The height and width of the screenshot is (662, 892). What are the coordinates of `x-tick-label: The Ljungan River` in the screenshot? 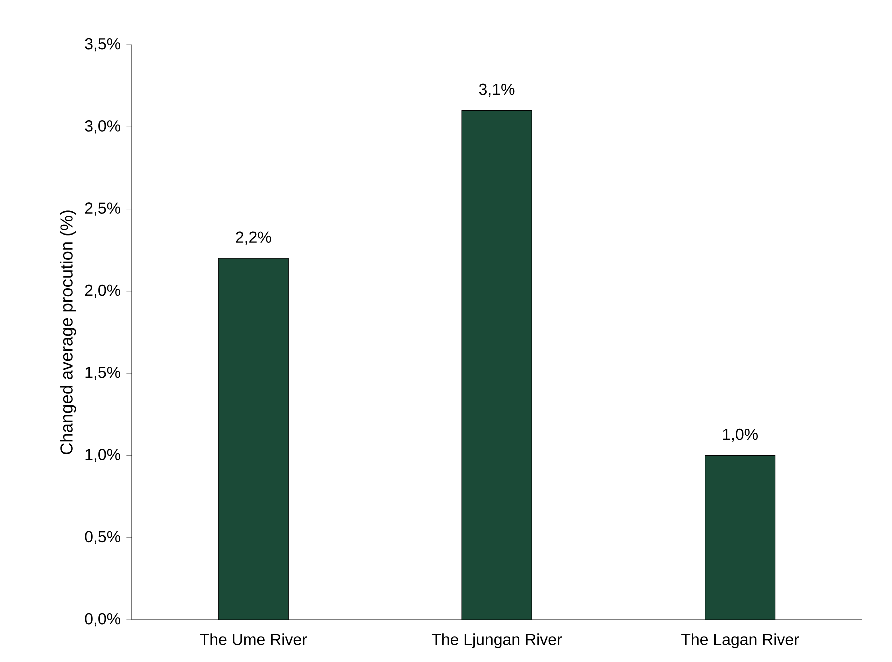 It's located at (497, 641).